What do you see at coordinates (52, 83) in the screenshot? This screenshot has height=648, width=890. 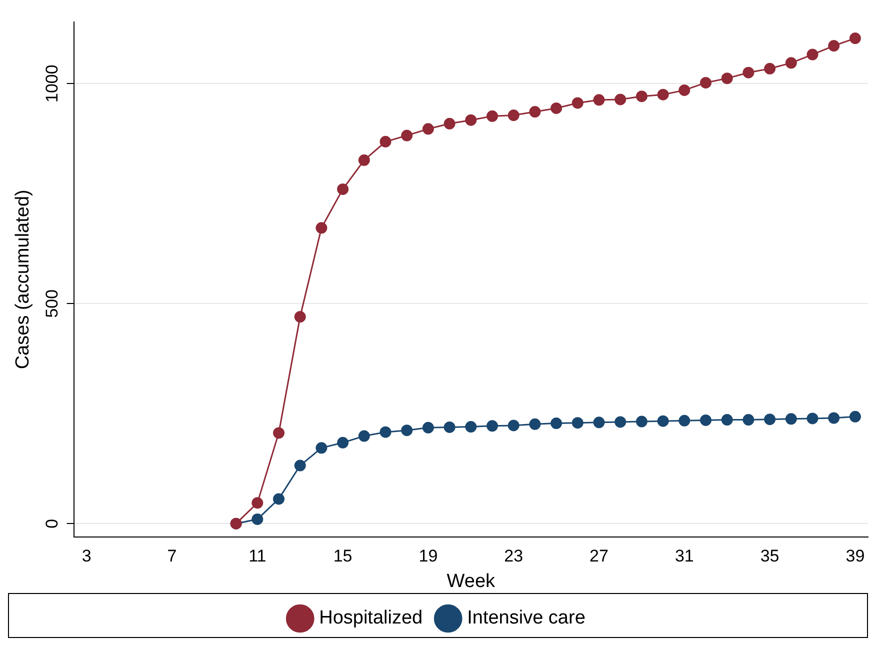 I see `y-tick-label: 1000` at bounding box center [52, 83].